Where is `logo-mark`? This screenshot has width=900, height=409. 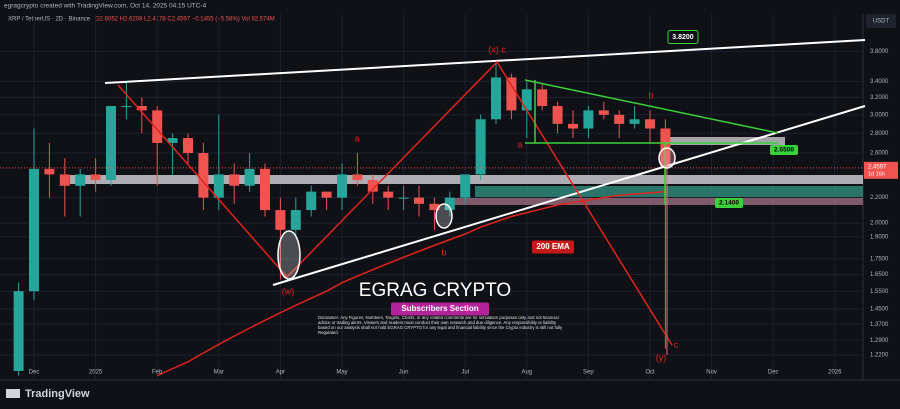
logo-mark is located at coordinates (13, 393).